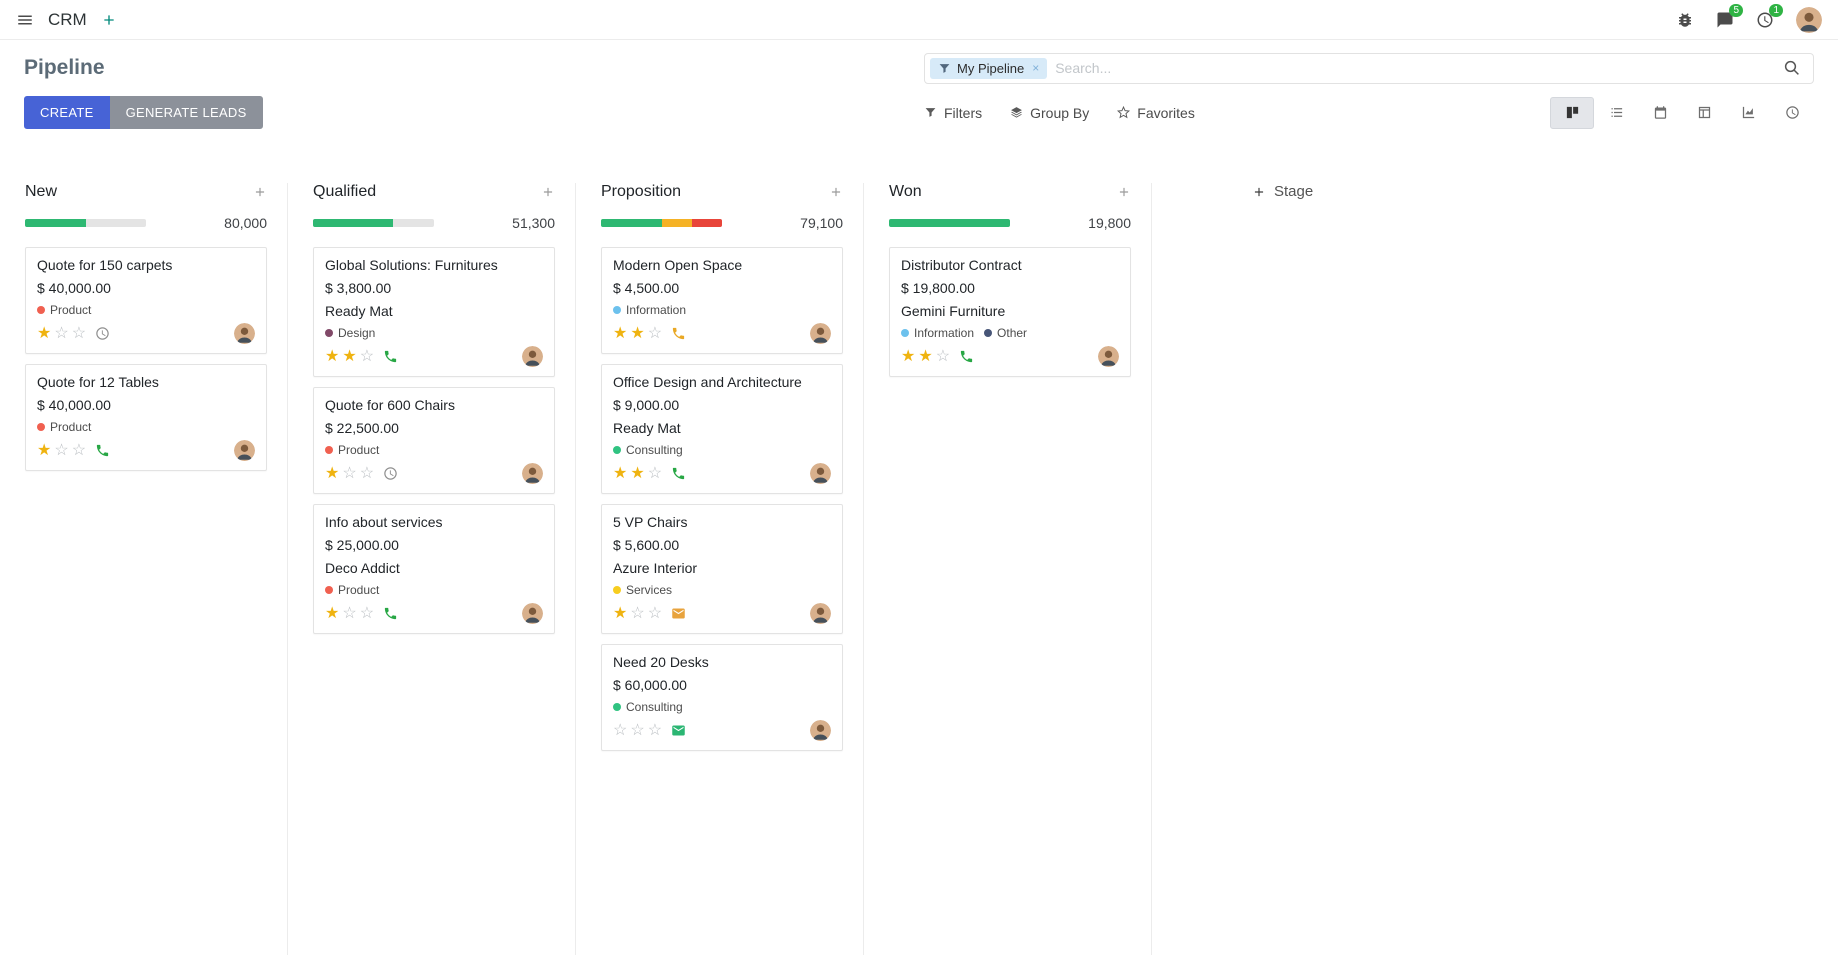 The height and width of the screenshot is (955, 1838). I want to click on facet-remove-icon: ×, so click(1036, 67).